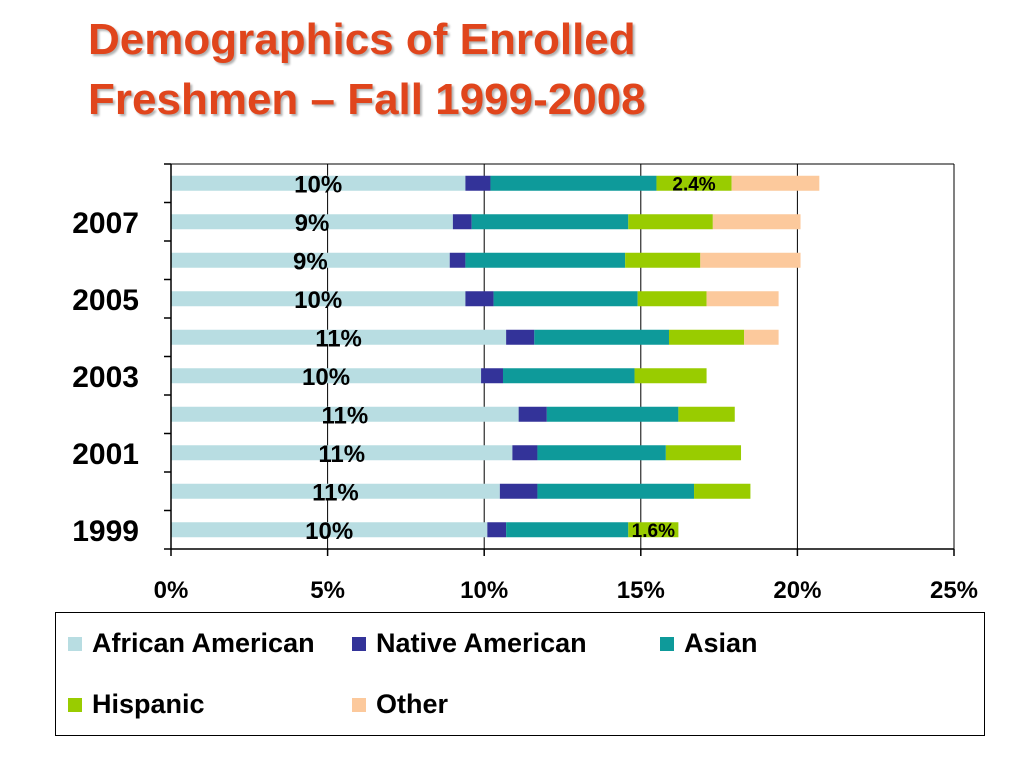 The width and height of the screenshot is (1024, 768). Describe the element at coordinates (171, 590) in the screenshot. I see `x-tick-label: 0%` at that location.